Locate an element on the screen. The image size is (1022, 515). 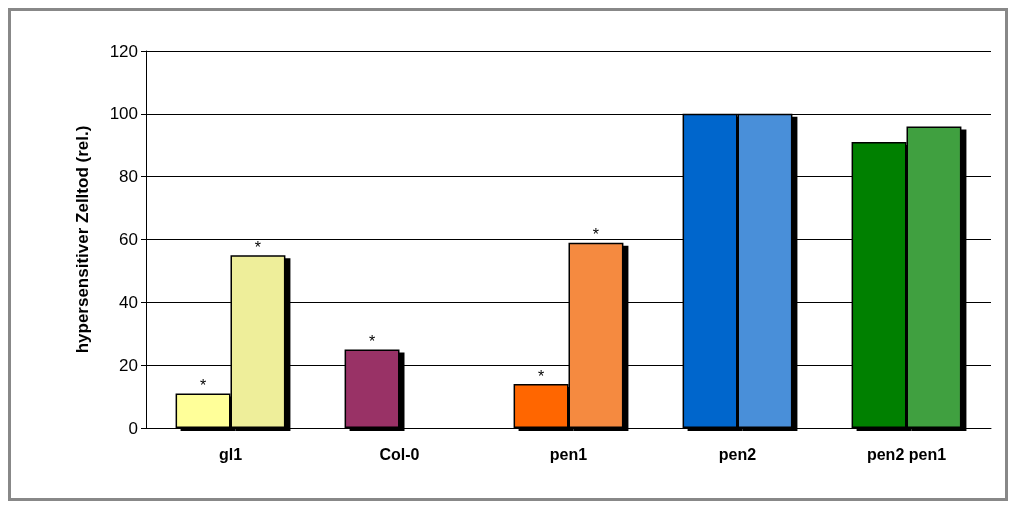
y-tick-label: 120 is located at coordinates (123, 51).